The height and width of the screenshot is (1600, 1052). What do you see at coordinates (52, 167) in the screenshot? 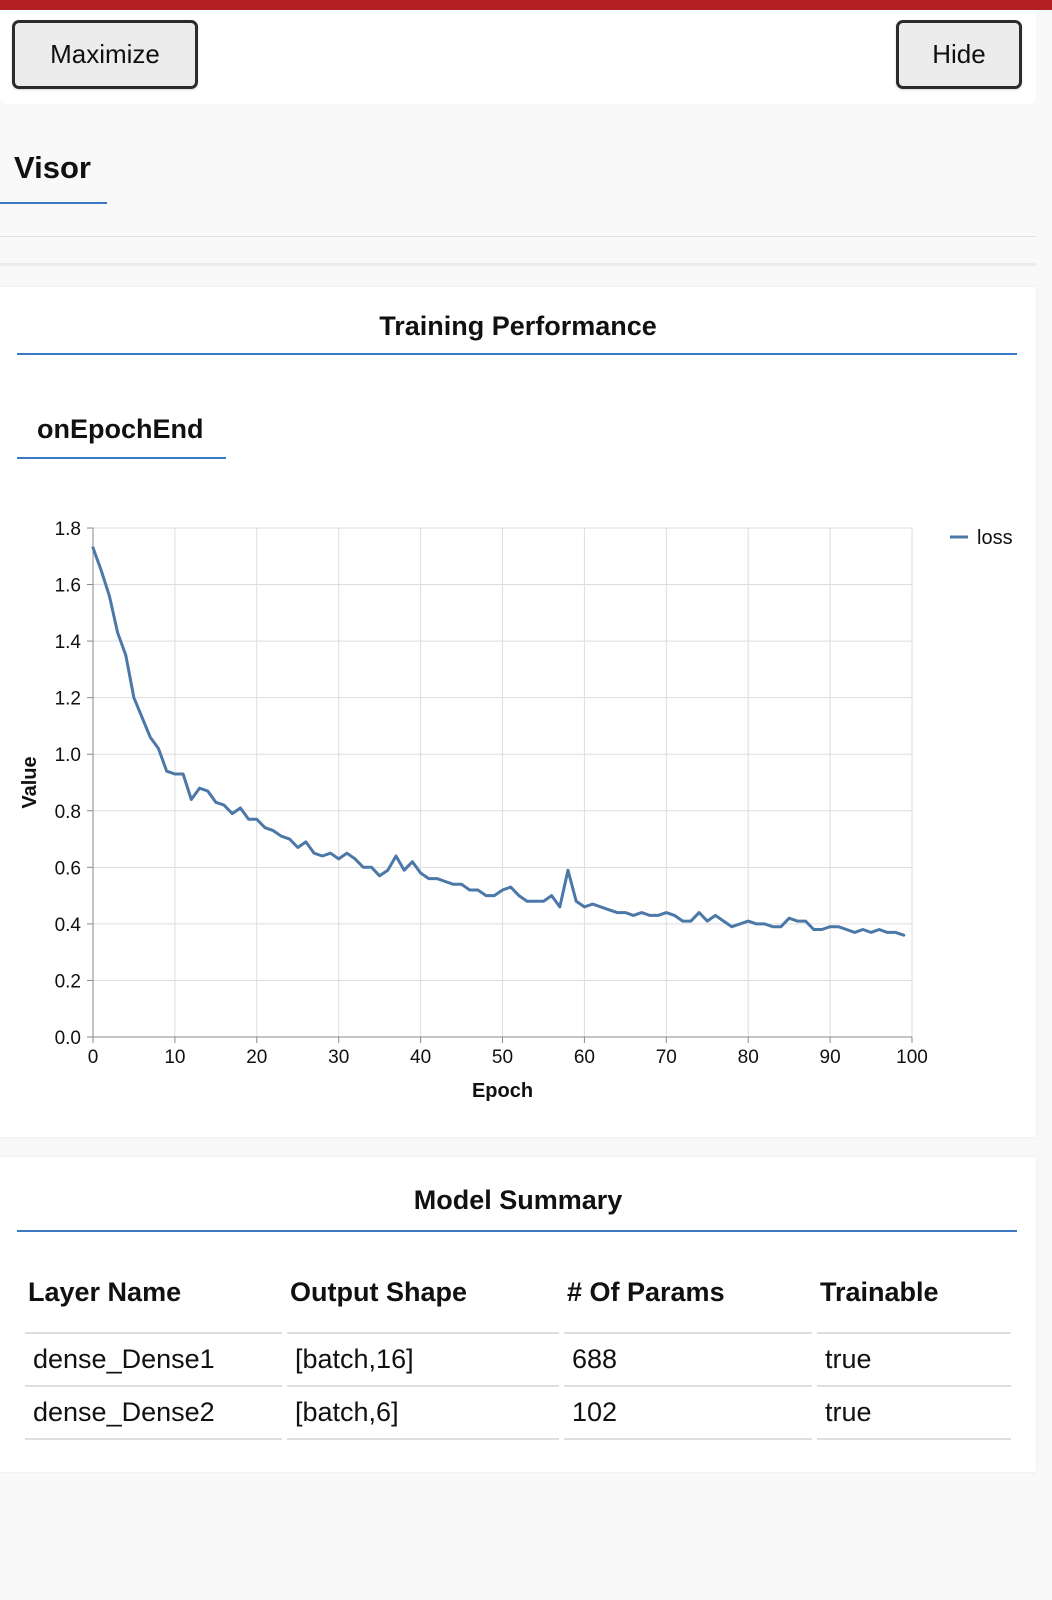
I see `visor-tab: Visor` at bounding box center [52, 167].